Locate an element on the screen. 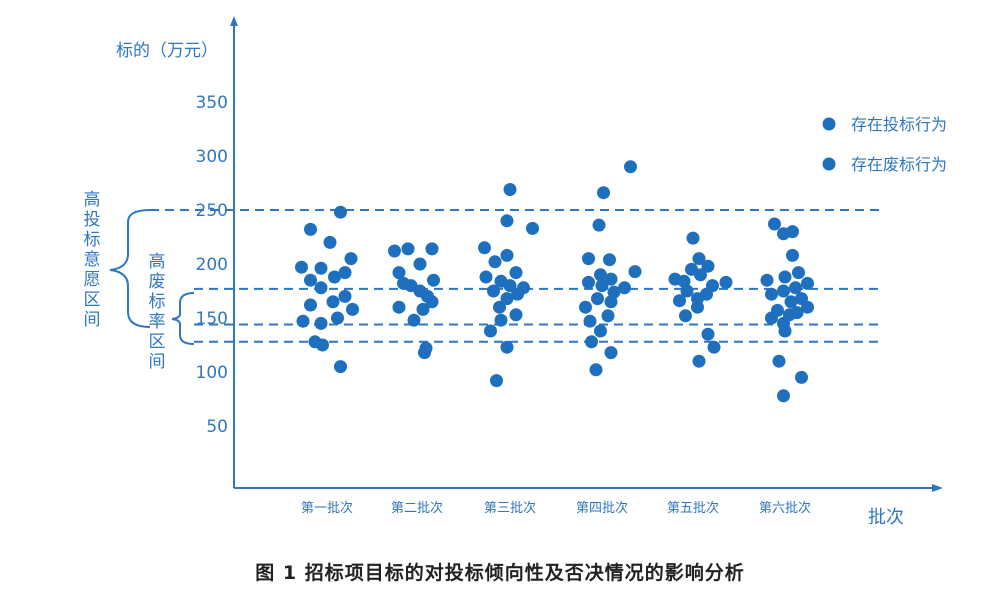  interval-brackets is located at coordinates (152, 277).